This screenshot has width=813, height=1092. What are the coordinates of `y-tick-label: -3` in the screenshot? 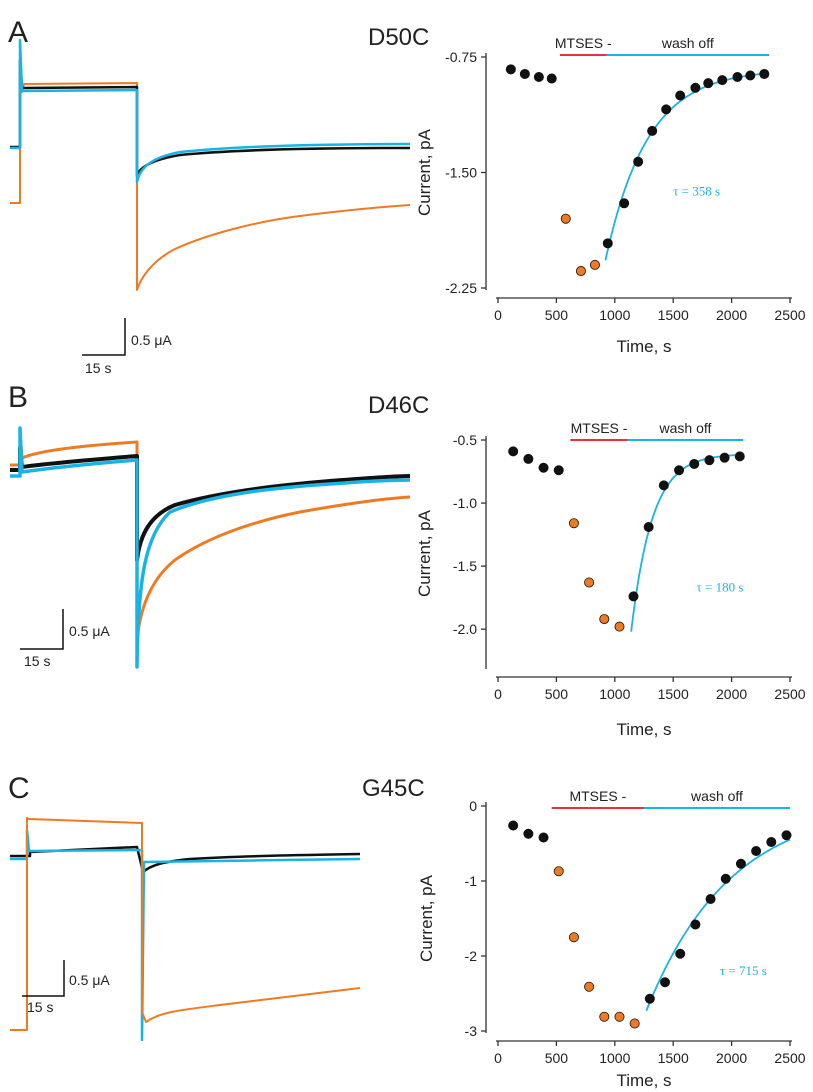 It's located at (471, 1031).